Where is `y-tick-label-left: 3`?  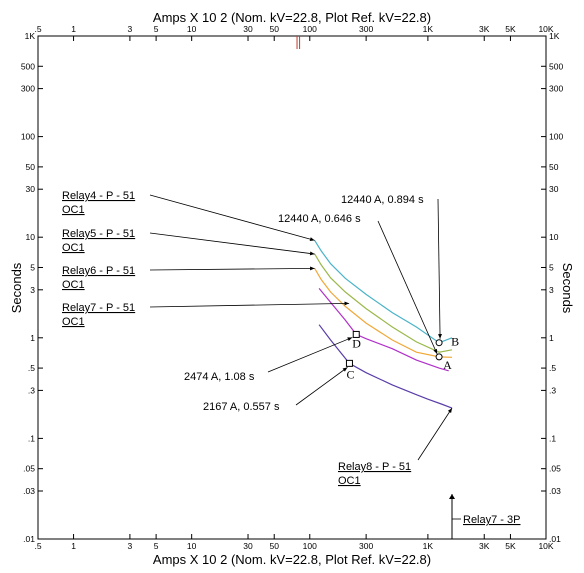
y-tick-label-left: 3 is located at coordinates (32, 290).